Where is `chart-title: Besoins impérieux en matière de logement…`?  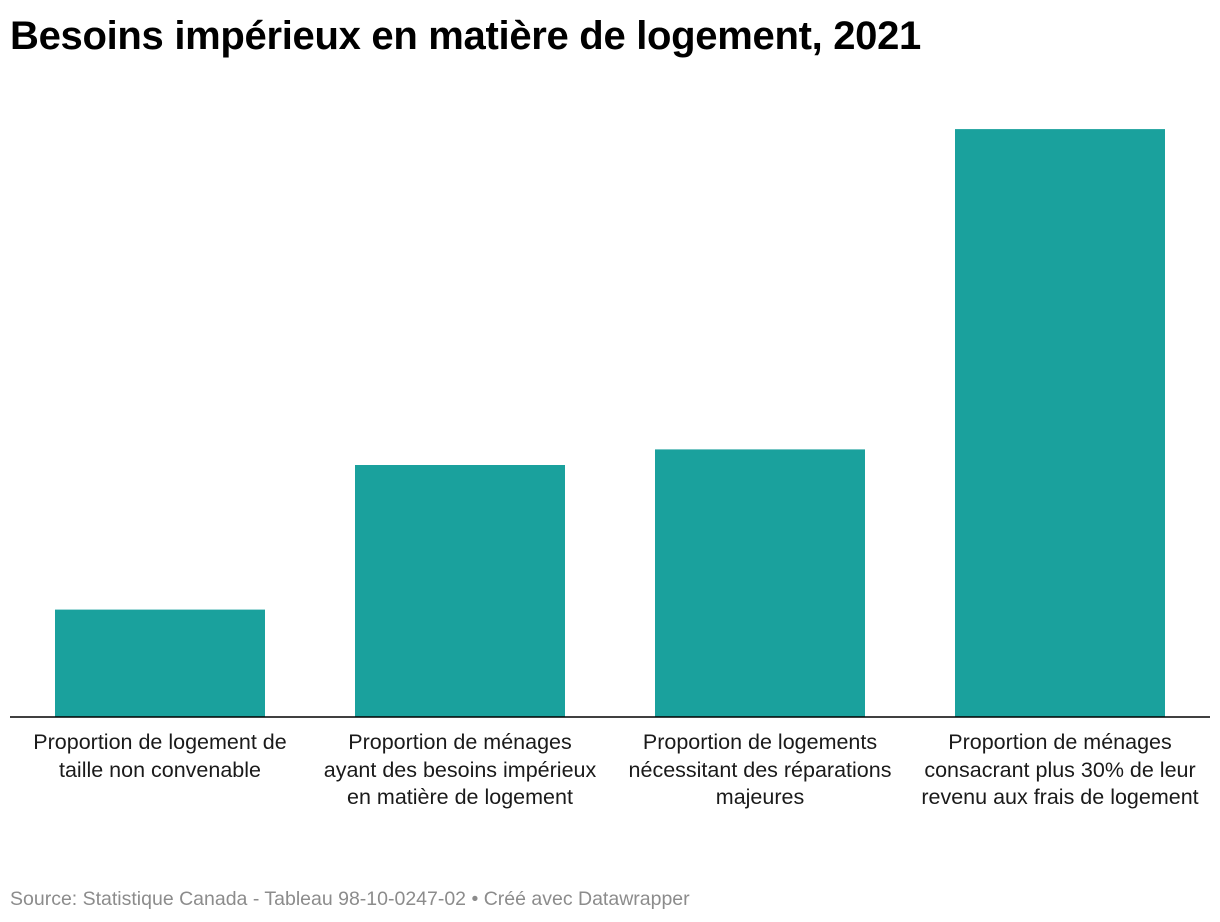 chart-title: Besoins impérieux en matière de logement… is located at coordinates (466, 36).